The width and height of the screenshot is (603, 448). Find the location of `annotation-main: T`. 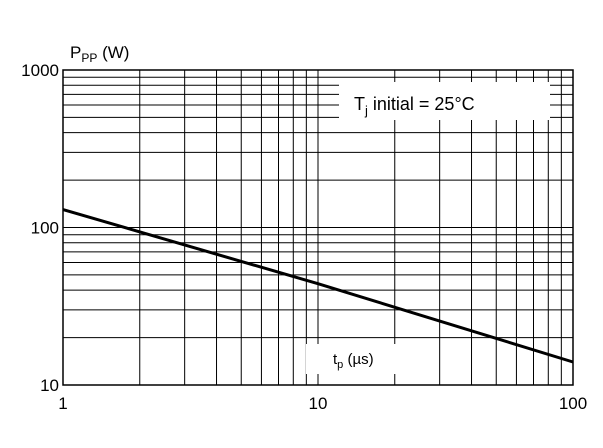

annotation-main: T is located at coordinates (359, 104).